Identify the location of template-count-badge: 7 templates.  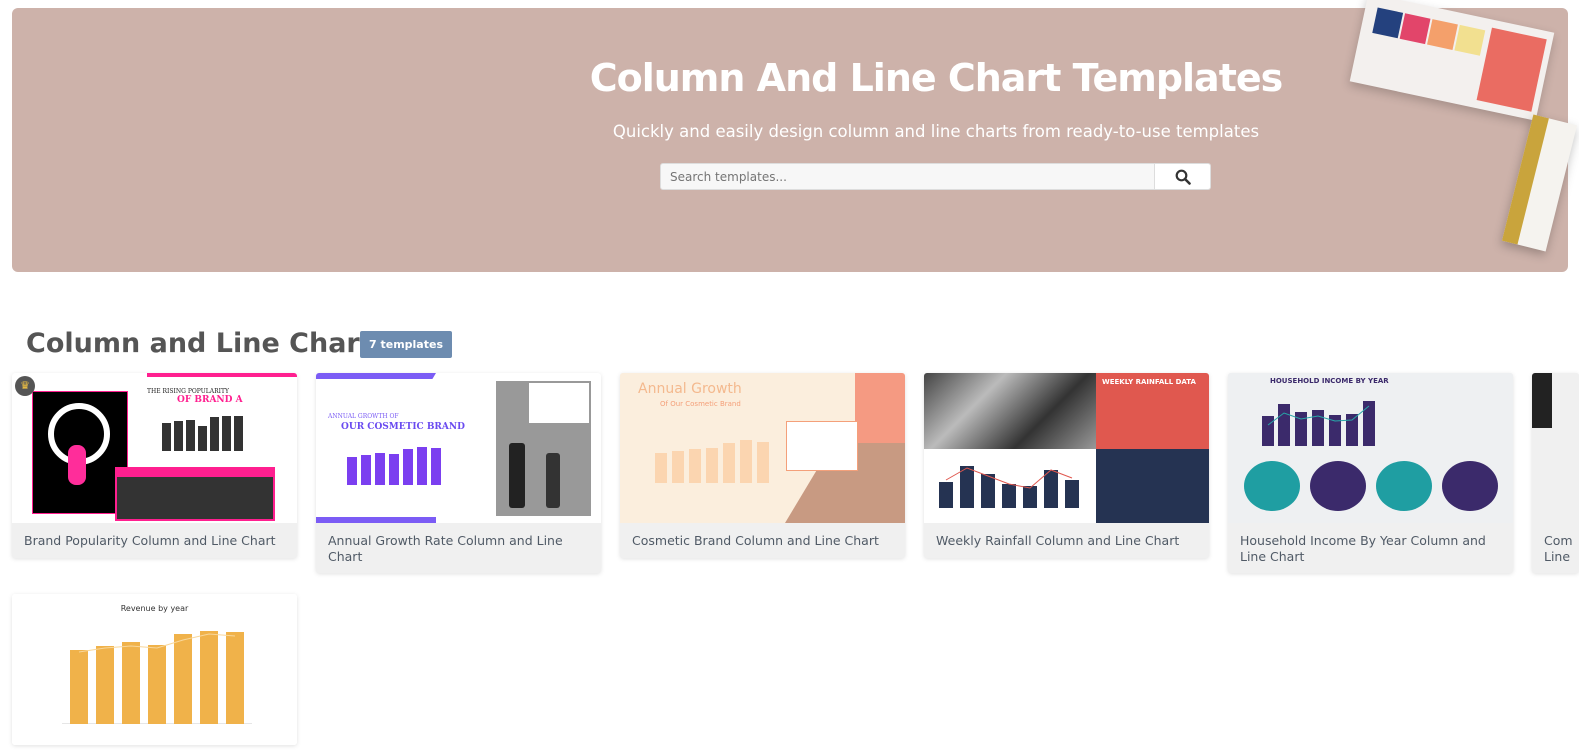
(406, 344).